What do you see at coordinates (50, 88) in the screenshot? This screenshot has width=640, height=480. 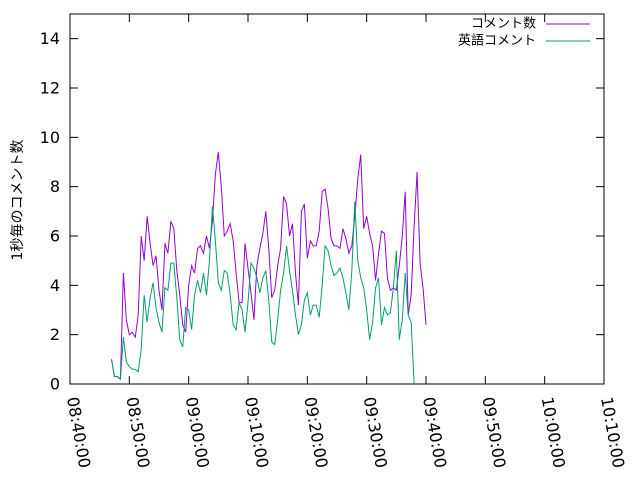 I see `y-tick-label: 12` at bounding box center [50, 88].